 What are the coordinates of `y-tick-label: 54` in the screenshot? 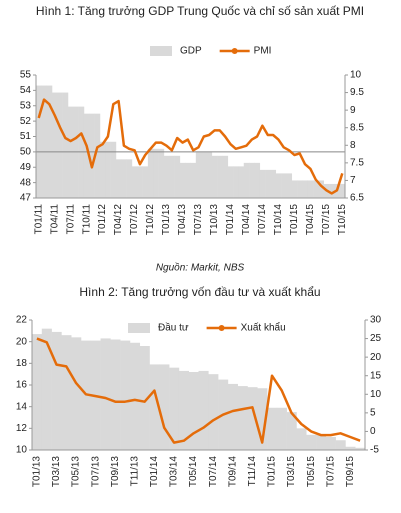 It's located at (26, 90).